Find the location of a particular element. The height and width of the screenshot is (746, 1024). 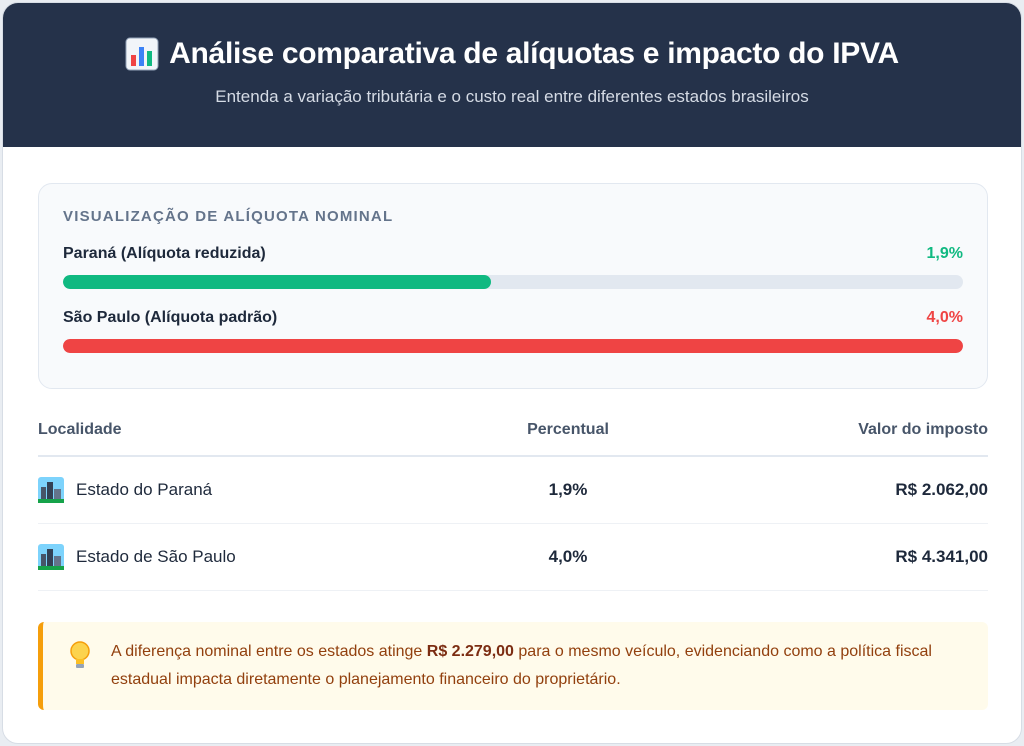

bar-track-sao-paulo is located at coordinates (513, 346).